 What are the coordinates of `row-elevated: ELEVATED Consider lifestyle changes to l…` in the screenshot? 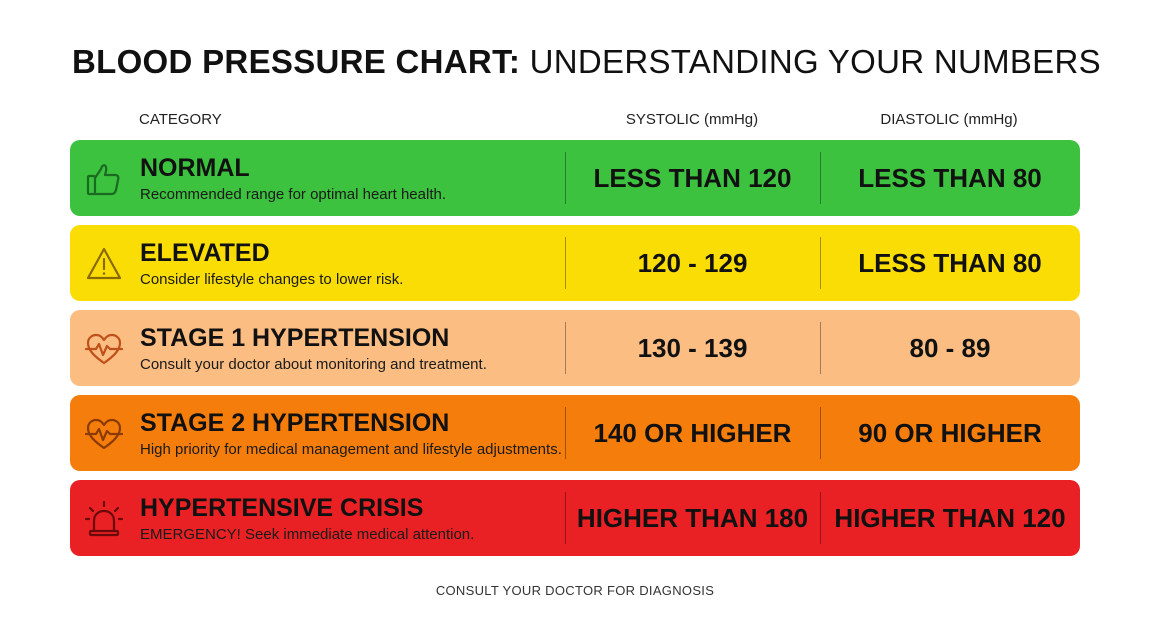 It's located at (575, 263).